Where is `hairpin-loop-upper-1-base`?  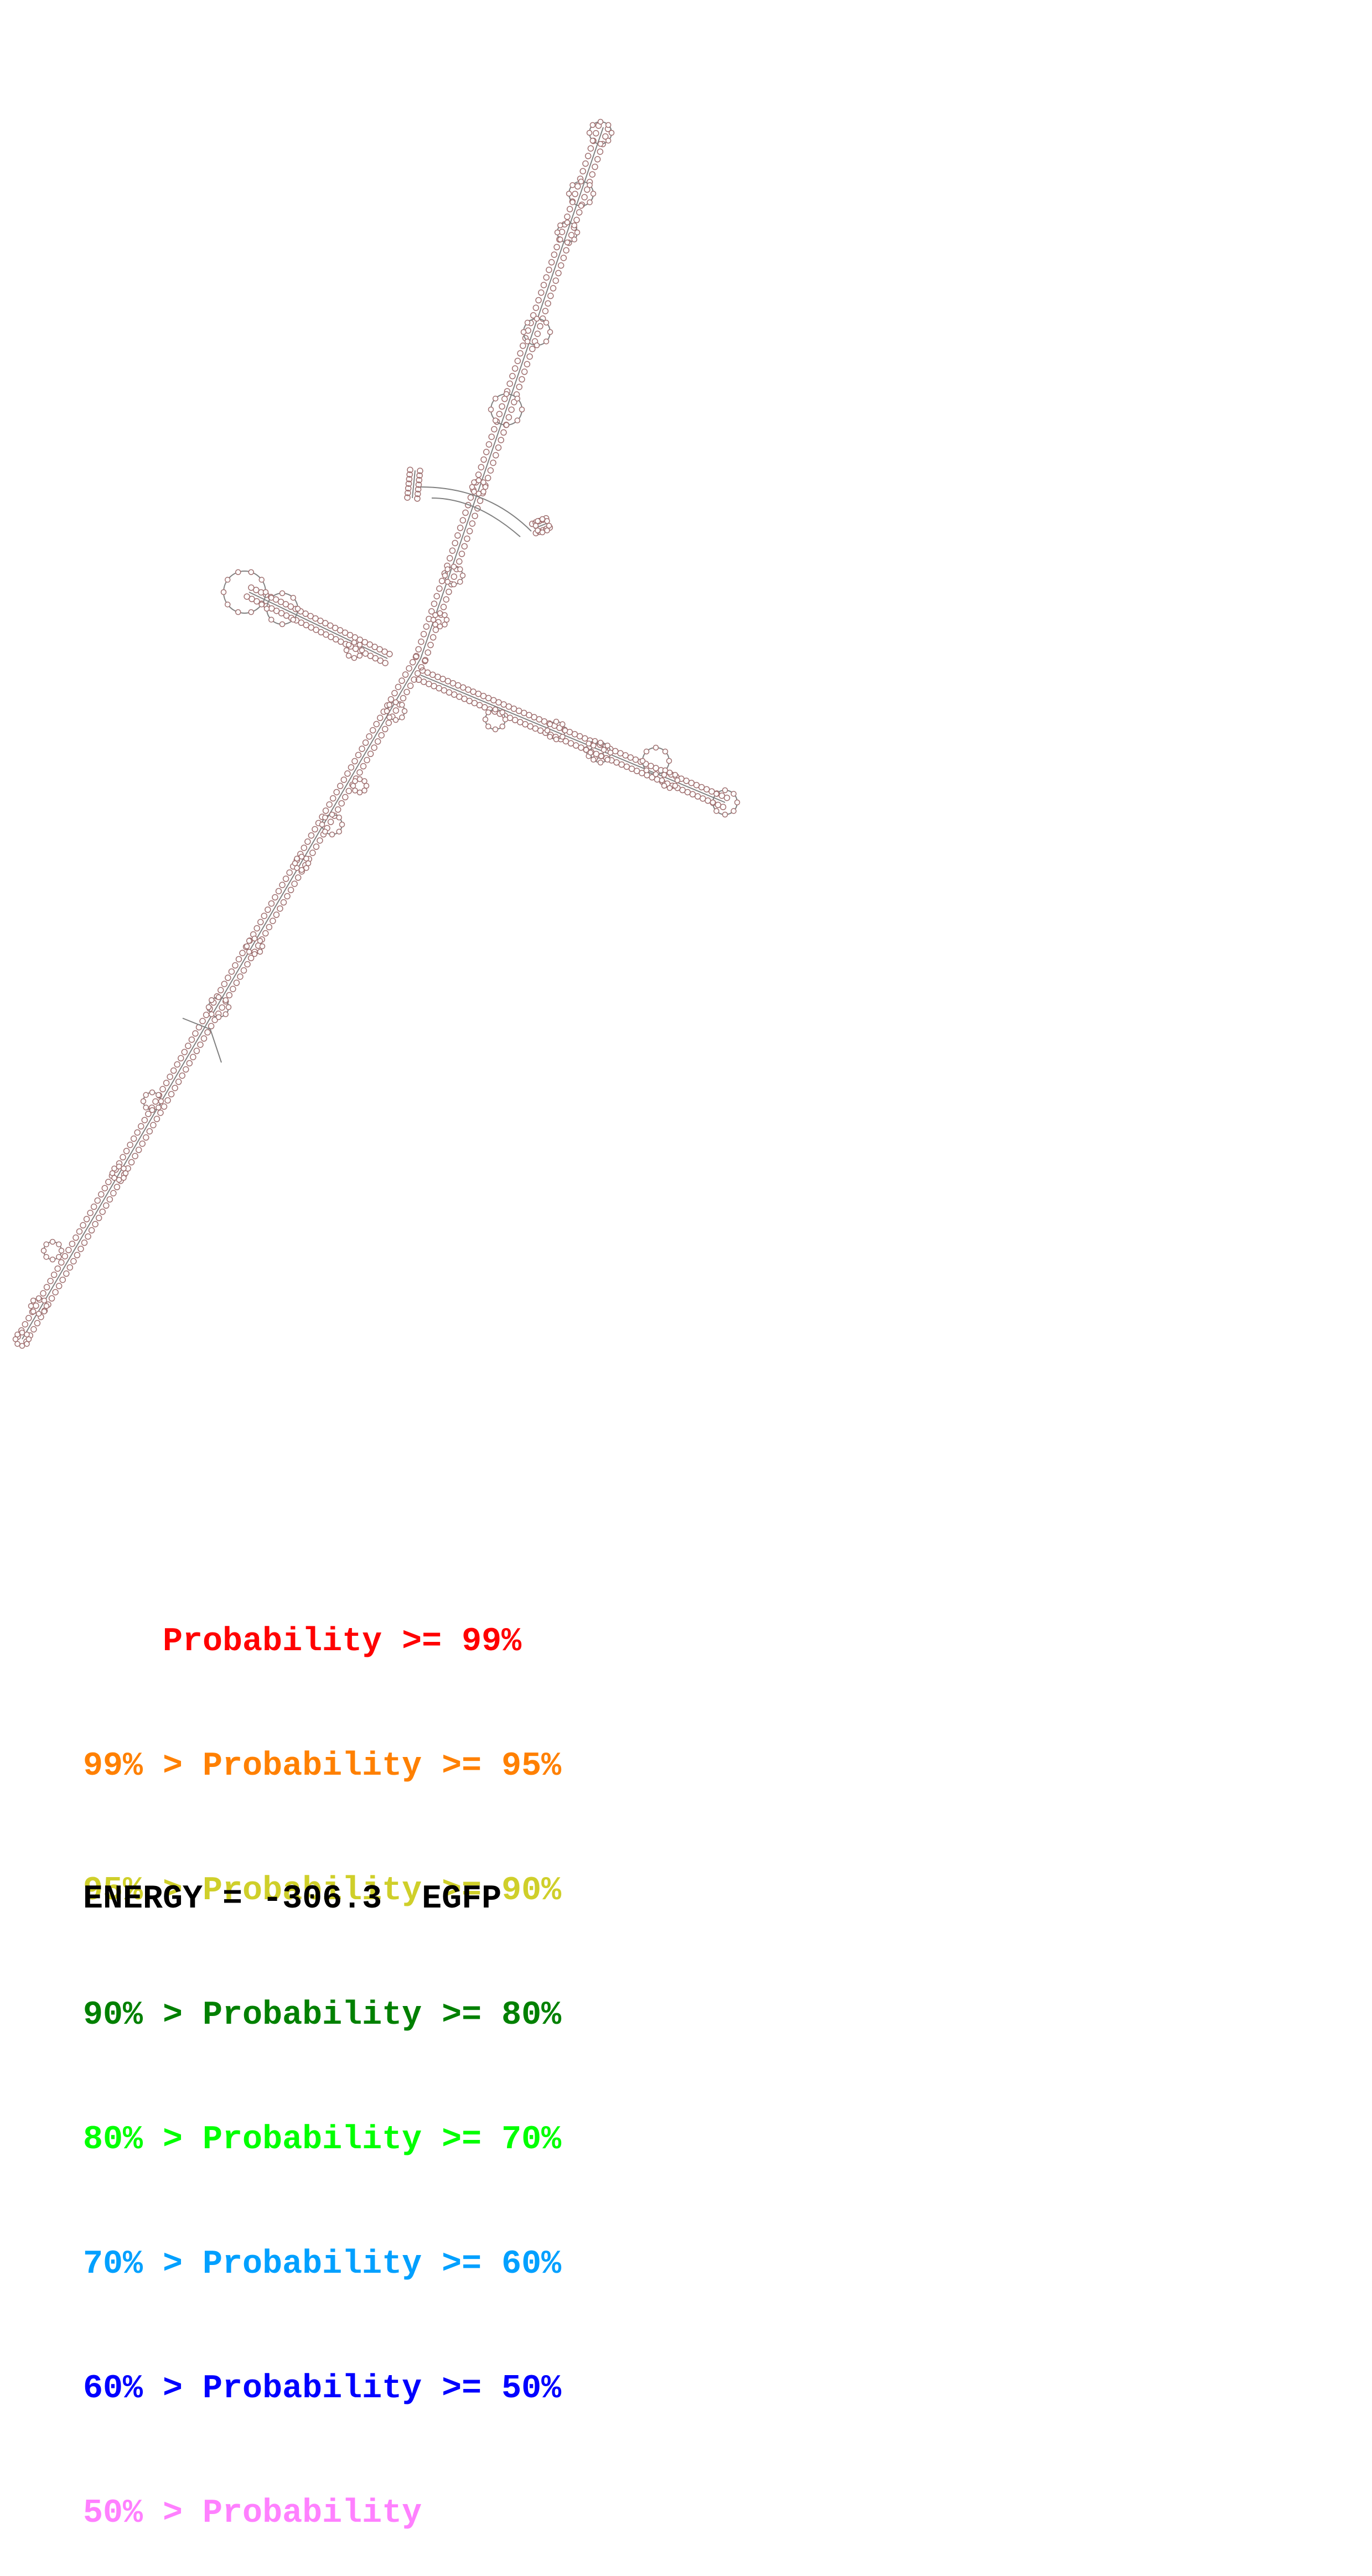
hairpin-loop-upper-1-base is located at coordinates (569, 194).